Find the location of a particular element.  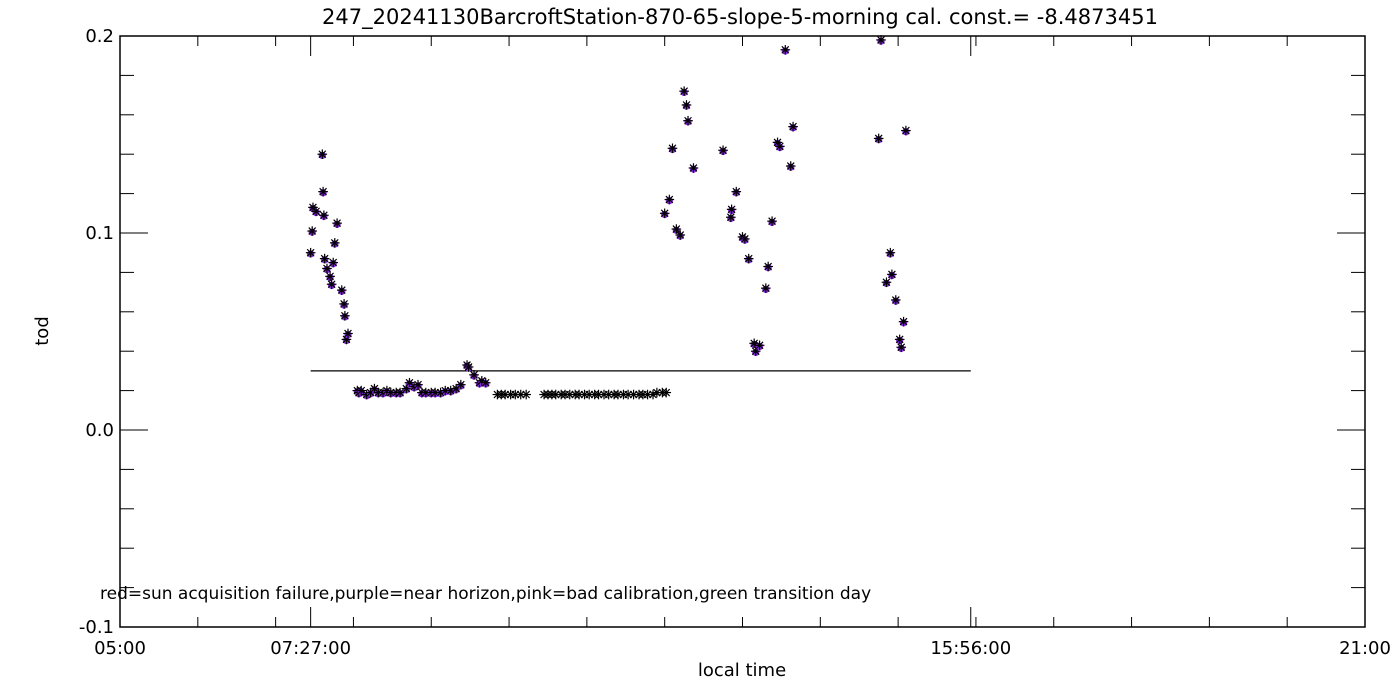

y-tick-label: 0.1 is located at coordinates (99, 233).